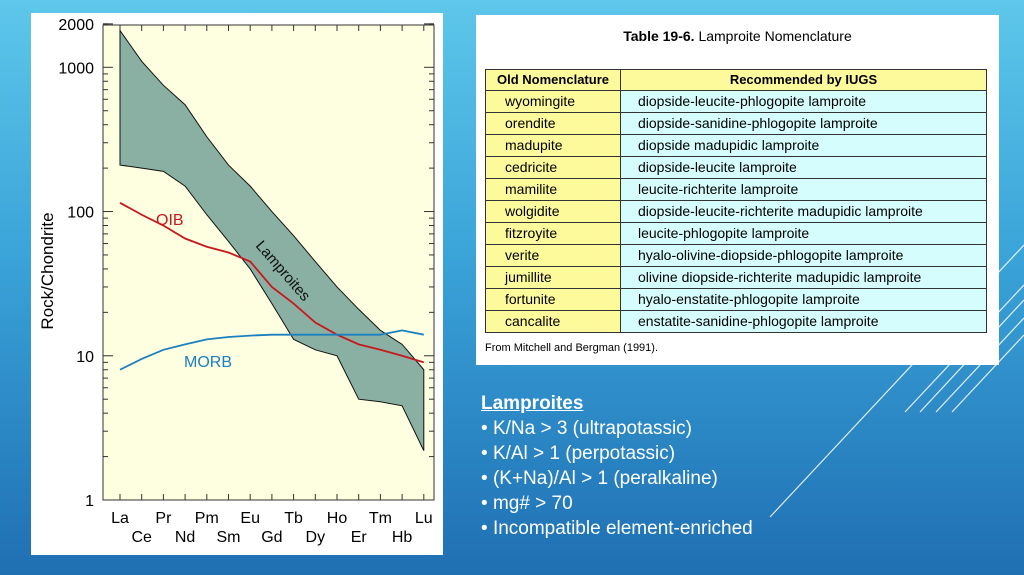  I want to click on list-item-text: (K+Na)/Al > 1 (peralkaline), so click(605, 478).